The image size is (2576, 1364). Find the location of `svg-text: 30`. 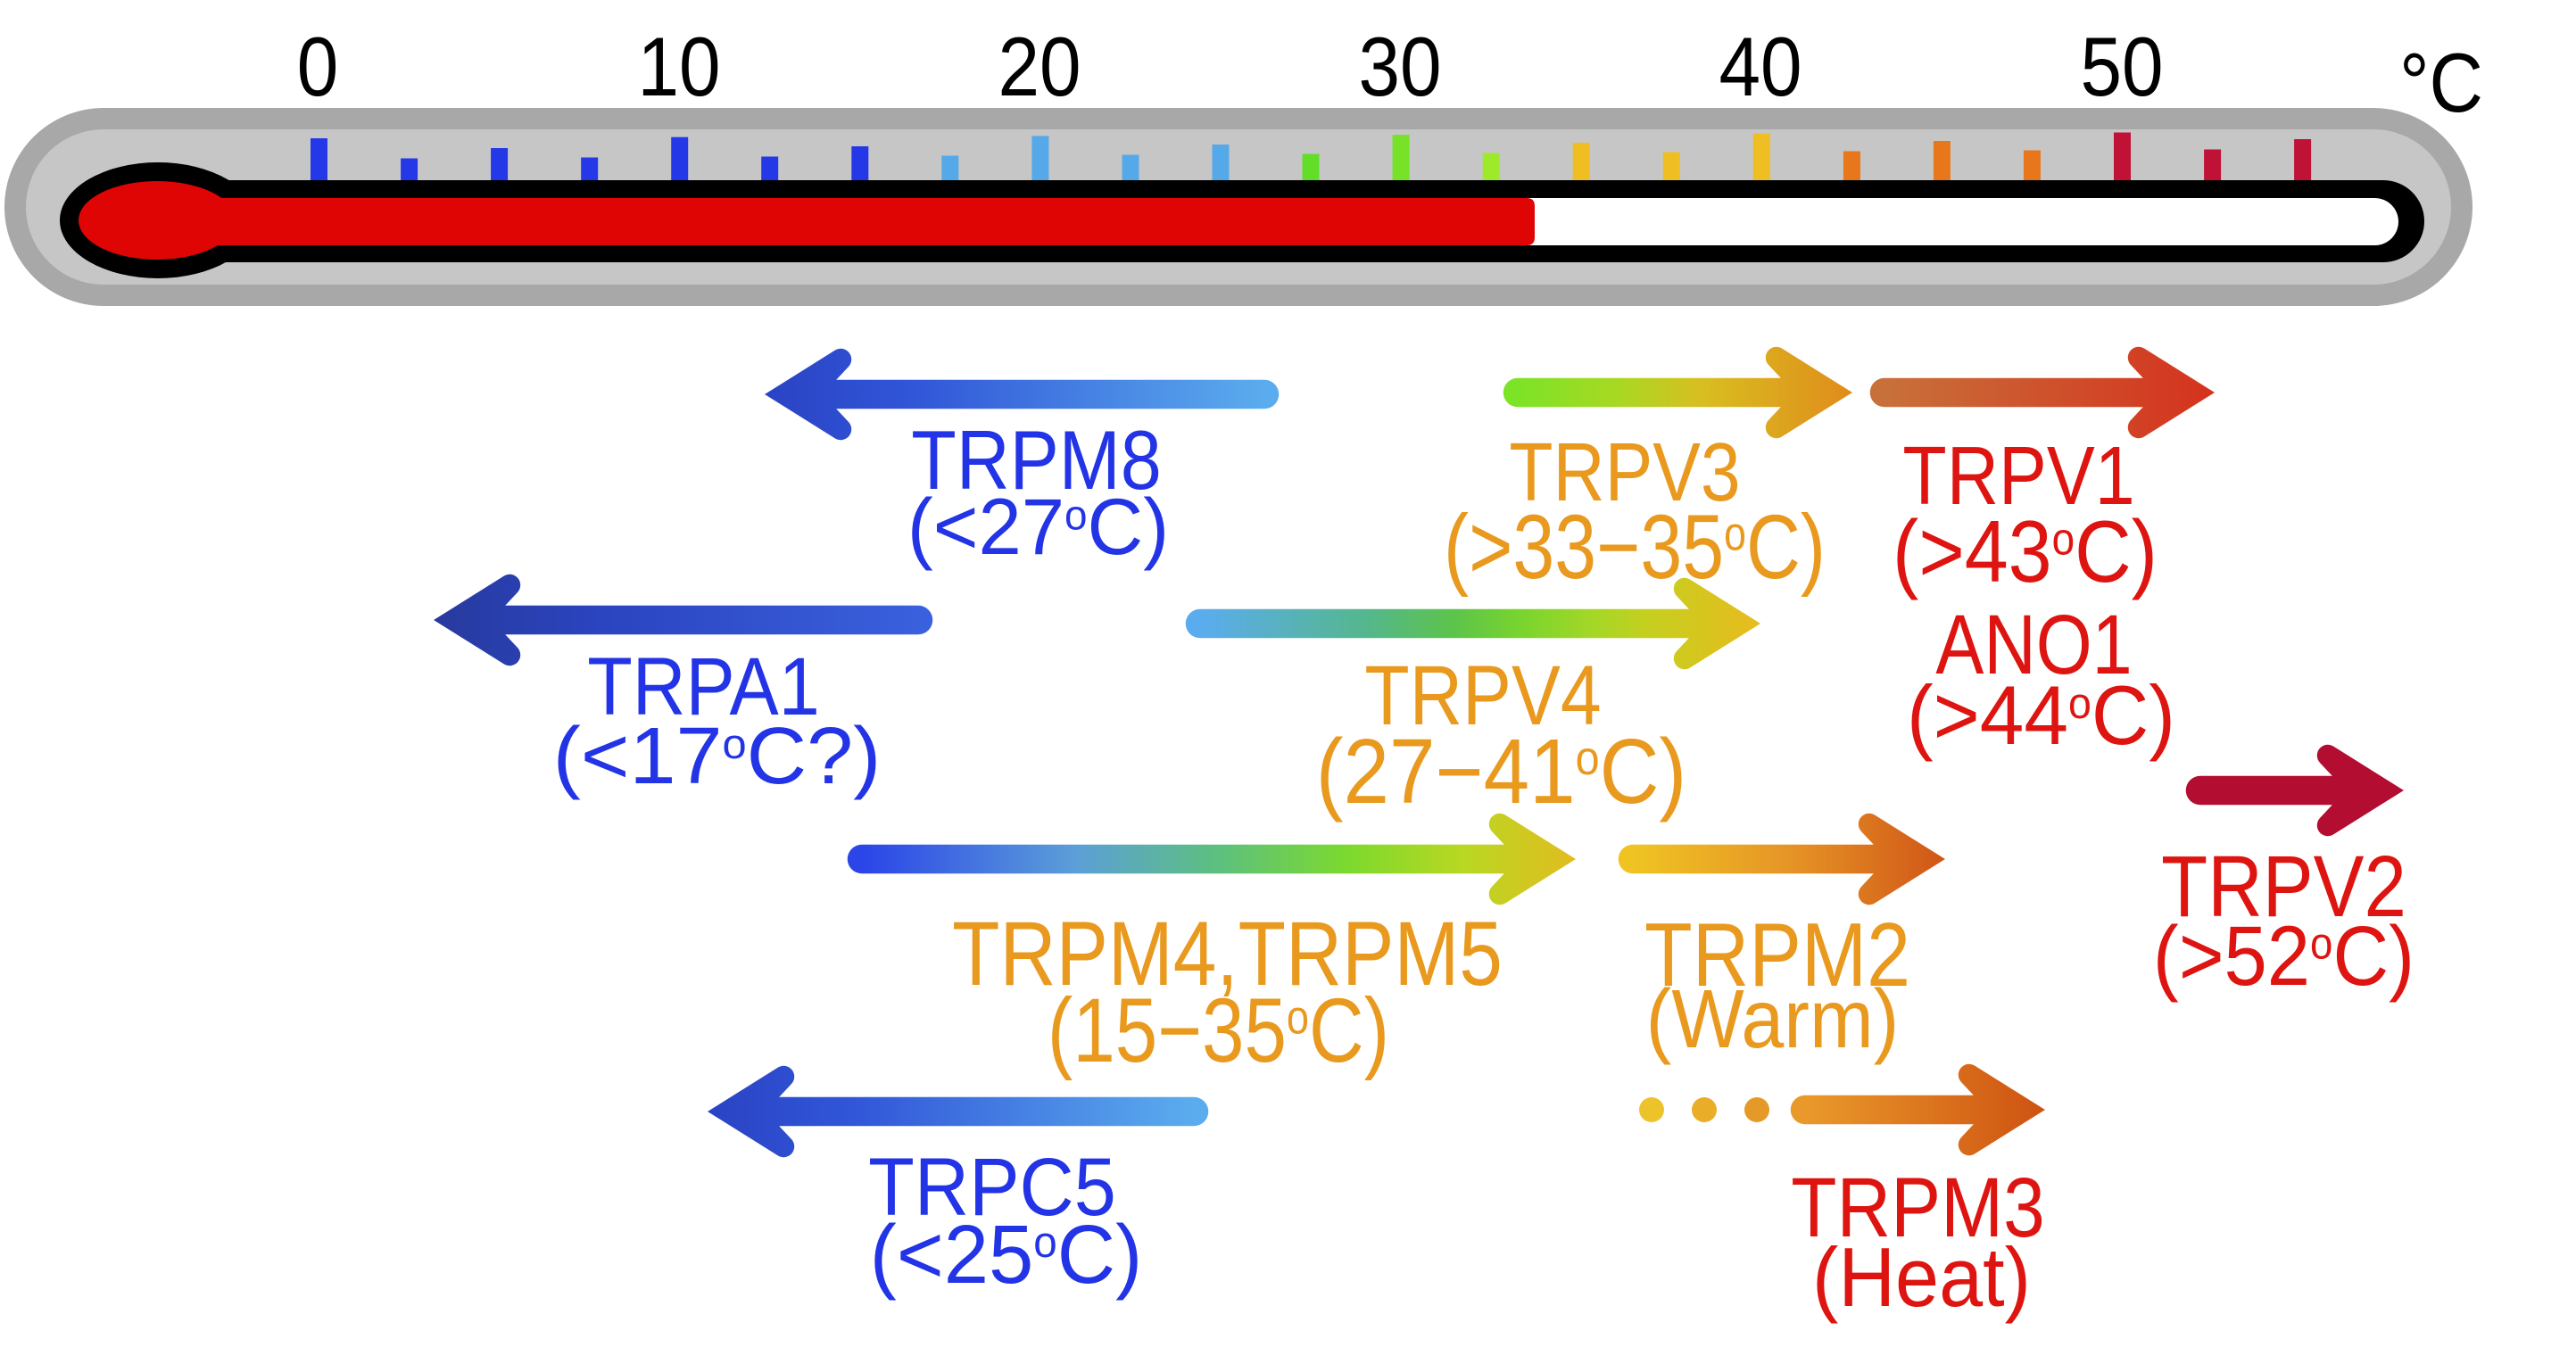

svg-text: 30 is located at coordinates (1399, 66).